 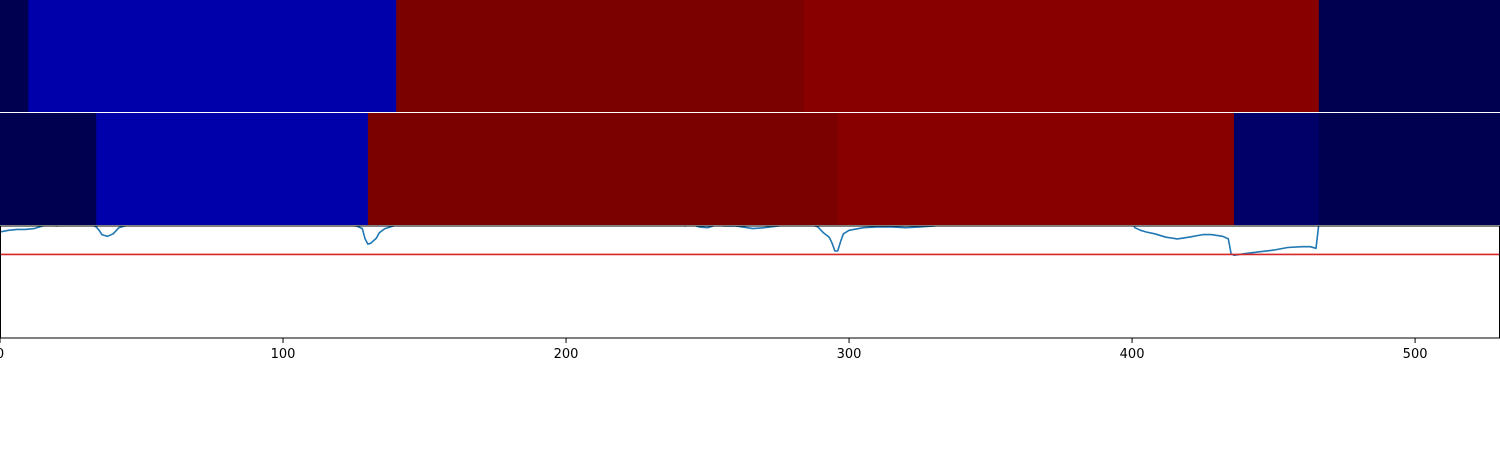 I want to click on x-tick-label: 300, so click(x=849, y=354).